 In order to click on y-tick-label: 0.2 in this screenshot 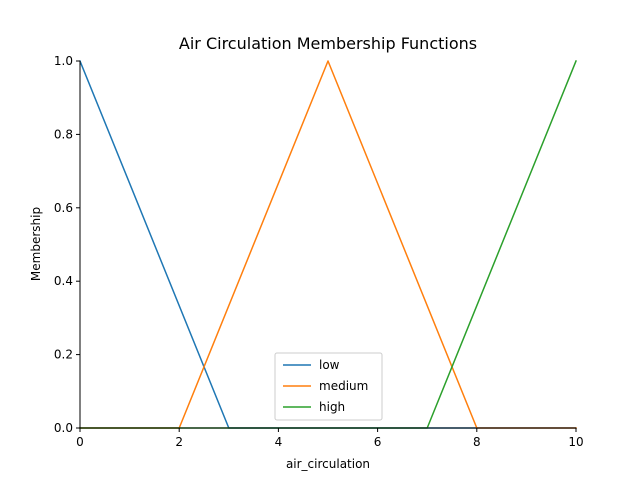, I will do `click(63, 355)`.